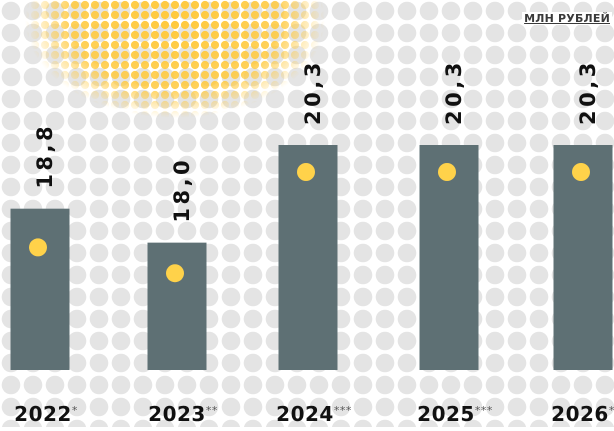  I want to click on tick-suffix-2025: ***, so click(484, 410).